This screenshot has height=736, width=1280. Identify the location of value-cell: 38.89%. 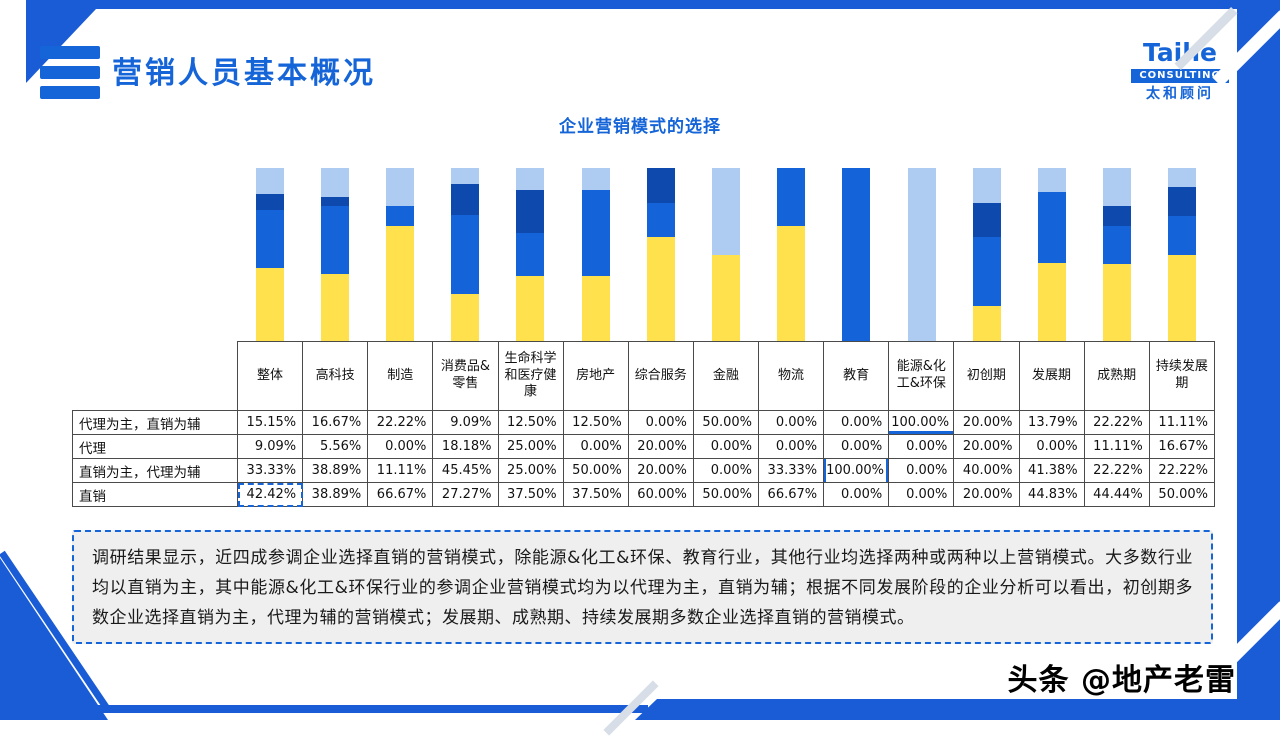
(335, 494).